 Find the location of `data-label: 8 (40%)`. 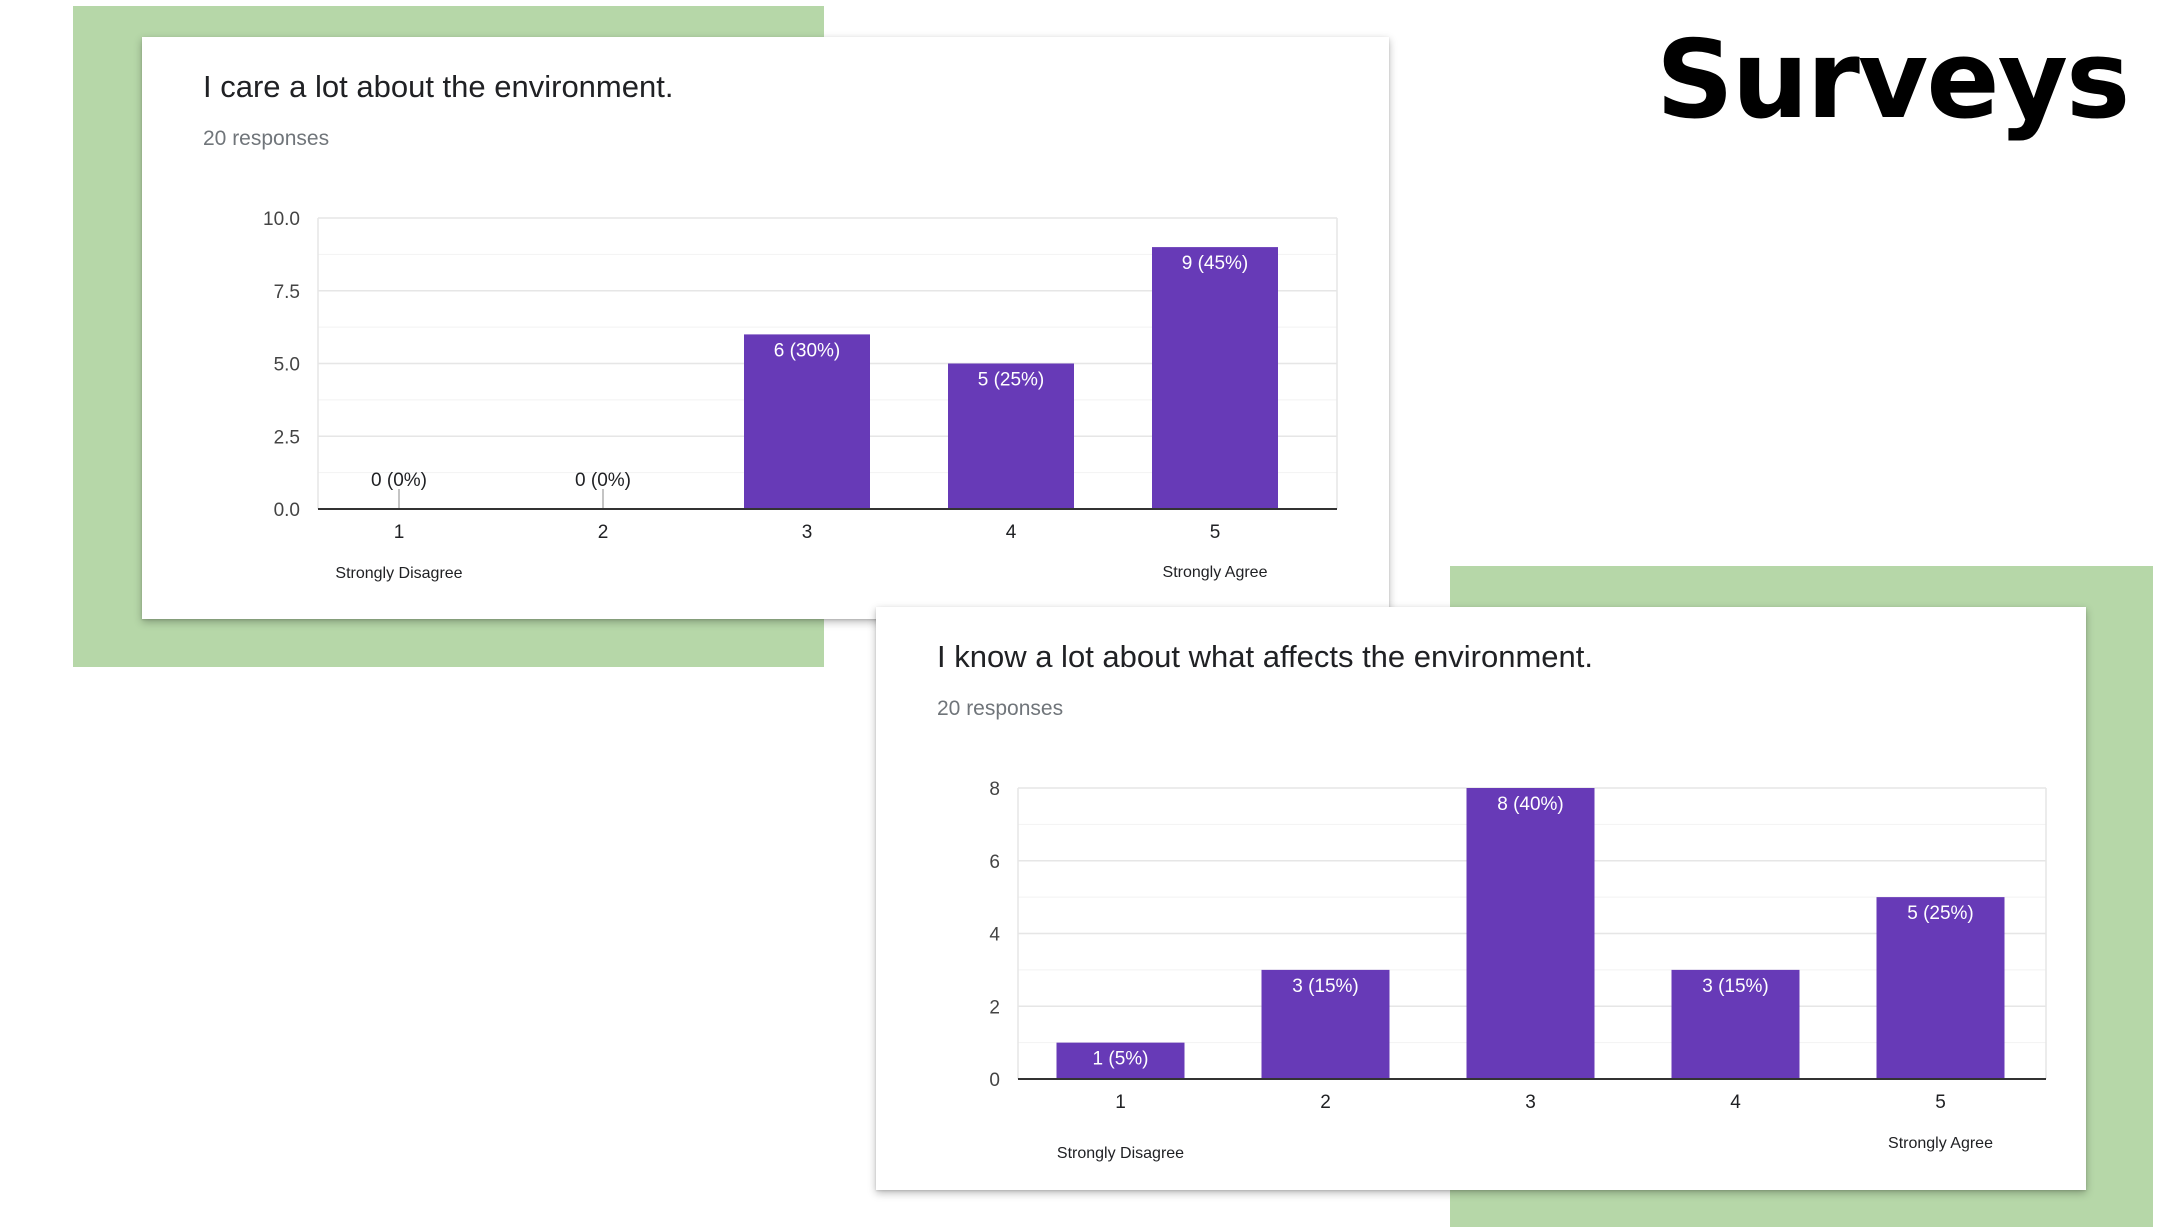

data-label: 8 (40%) is located at coordinates (1530, 804).